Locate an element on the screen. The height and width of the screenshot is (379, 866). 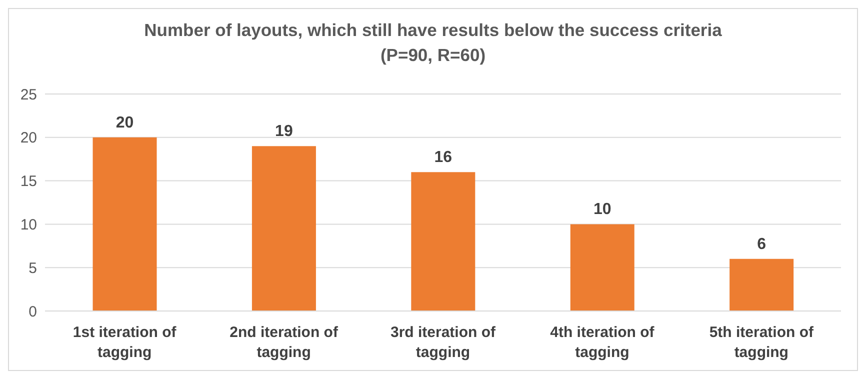
y-tick-label: 20 is located at coordinates (28, 138).